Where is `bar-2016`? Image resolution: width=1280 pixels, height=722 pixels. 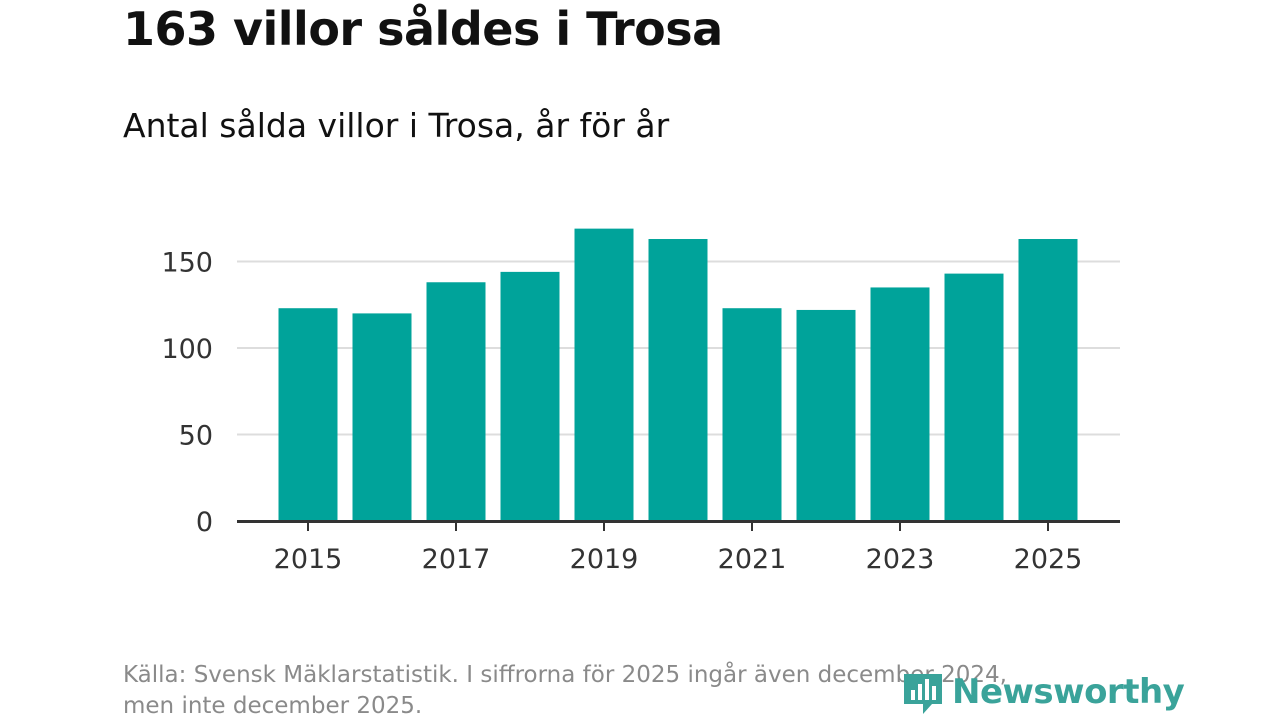
bar-2016 is located at coordinates (382, 417).